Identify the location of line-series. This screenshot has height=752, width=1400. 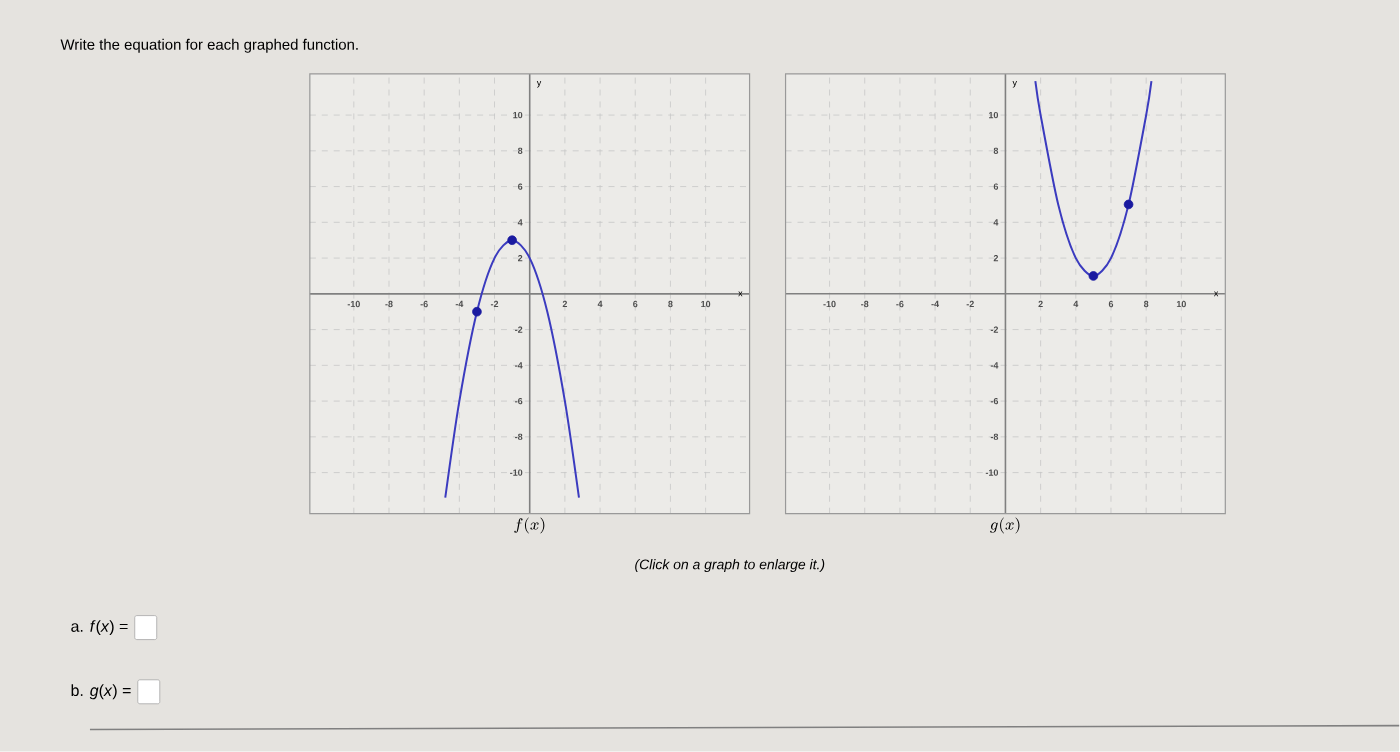
(1093, 179).